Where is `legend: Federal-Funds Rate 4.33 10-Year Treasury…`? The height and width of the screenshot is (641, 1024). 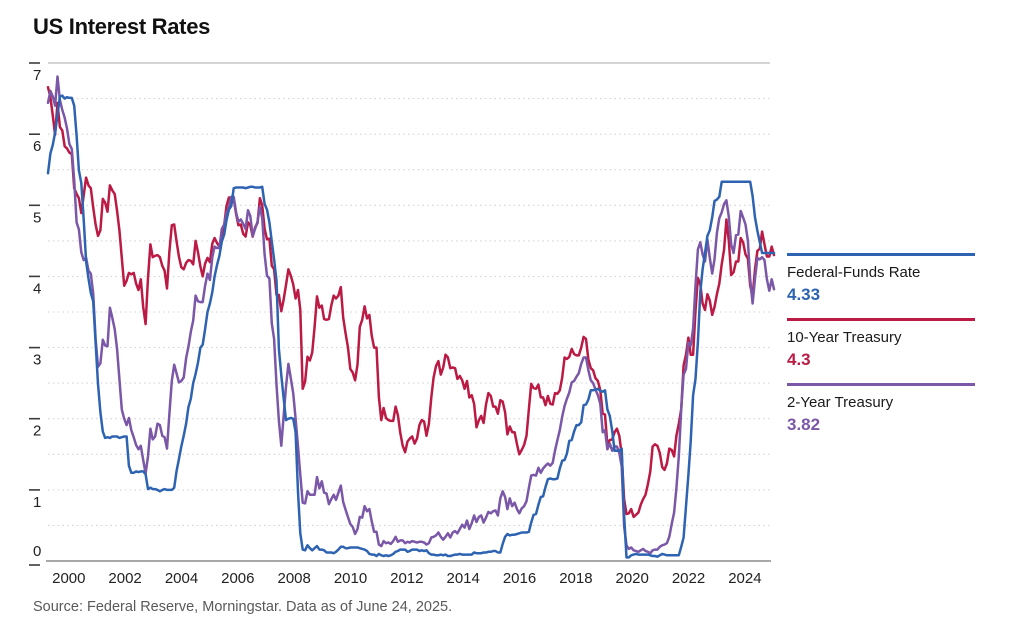 legend: Federal-Funds Rate 4.33 10-Year Treasury… is located at coordinates (882, 350).